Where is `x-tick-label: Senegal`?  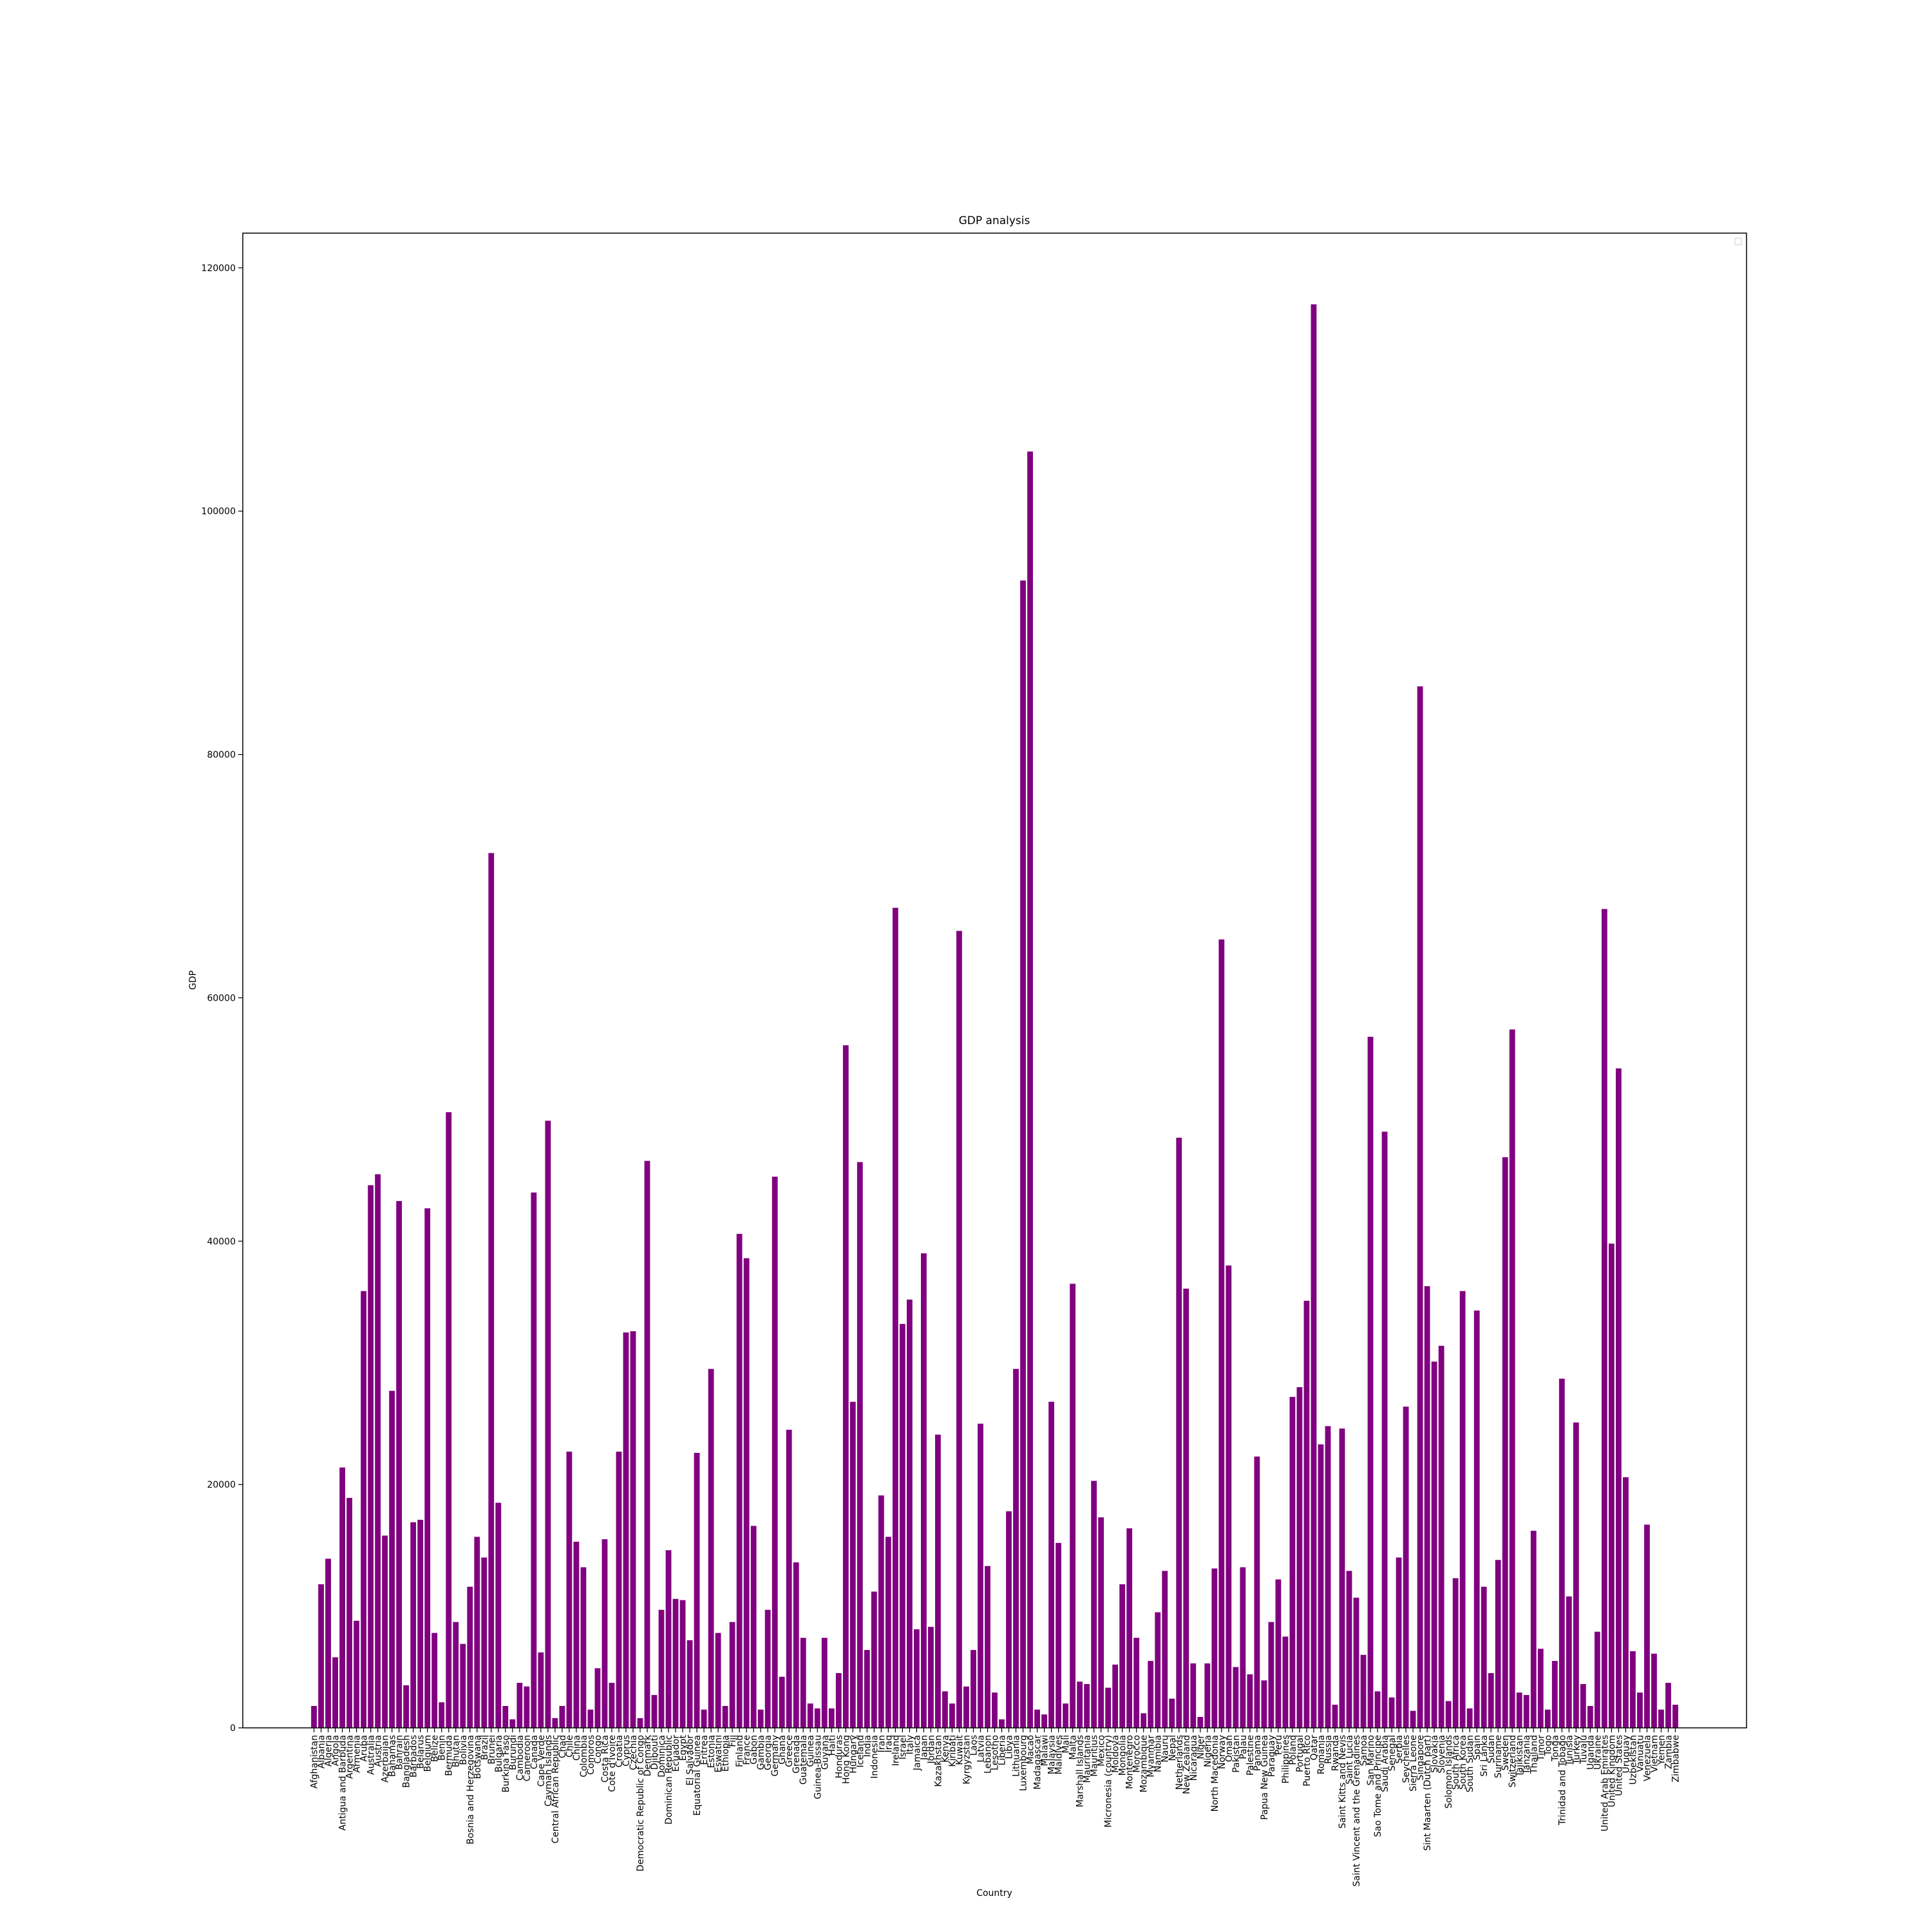
x-tick-label: Senegal is located at coordinates (1392, 1753).